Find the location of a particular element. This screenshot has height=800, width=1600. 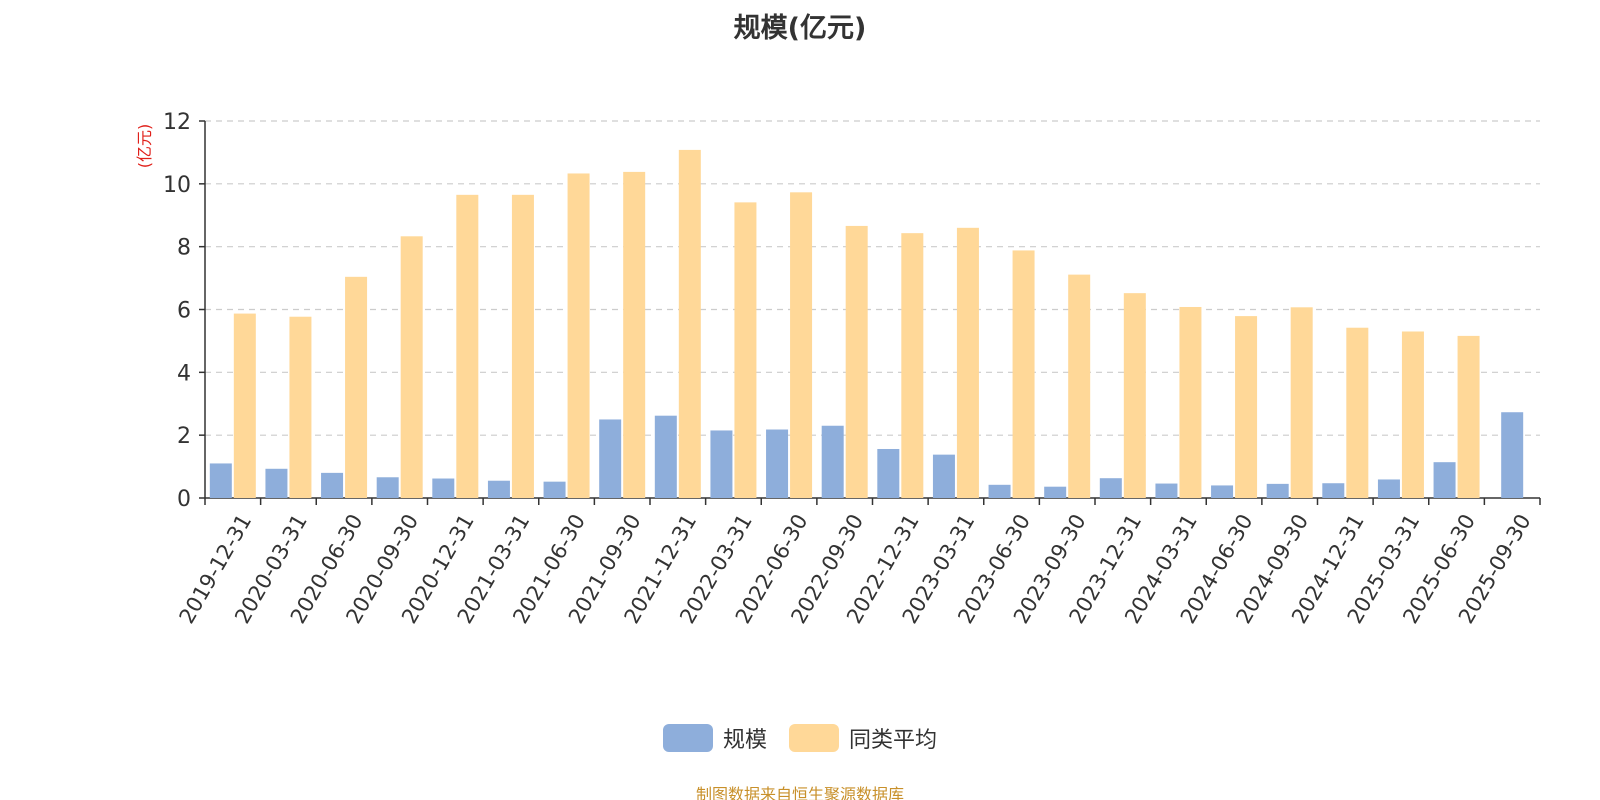

y-tick-labels: 0 2 4 6 8 10 12 is located at coordinates (177, 311).